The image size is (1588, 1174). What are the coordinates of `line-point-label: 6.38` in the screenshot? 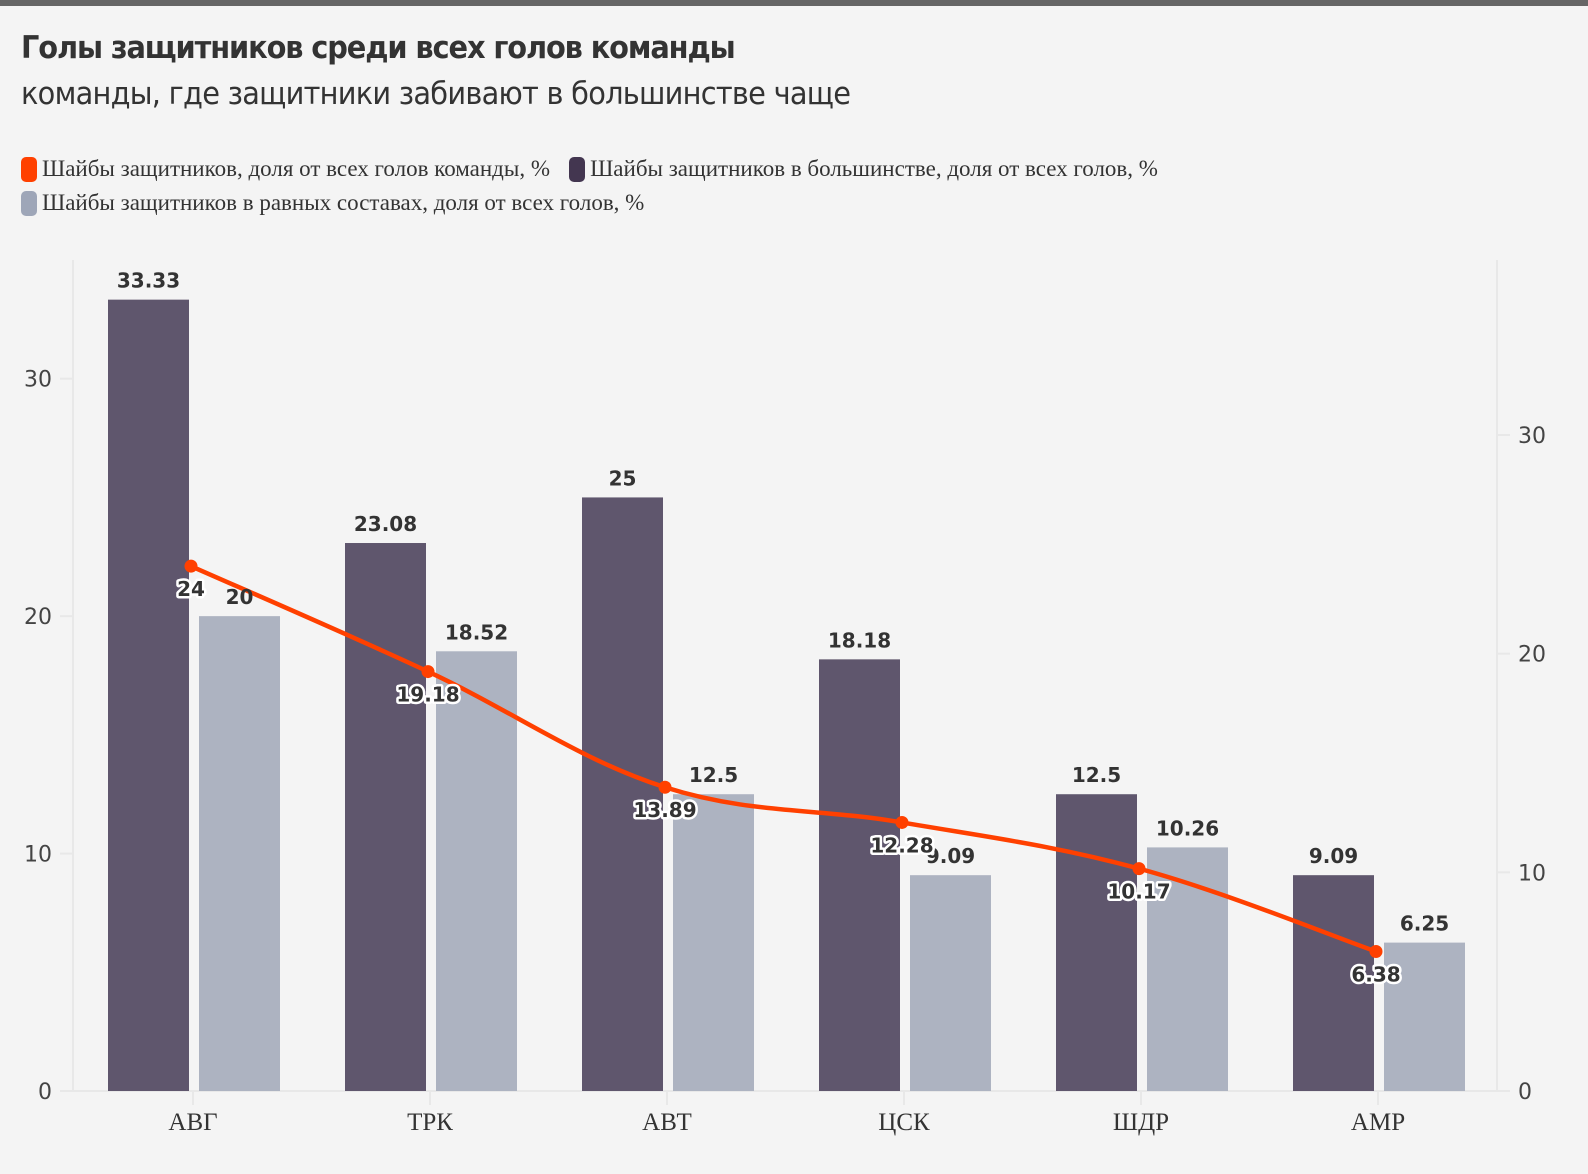 It's located at (1375, 974).